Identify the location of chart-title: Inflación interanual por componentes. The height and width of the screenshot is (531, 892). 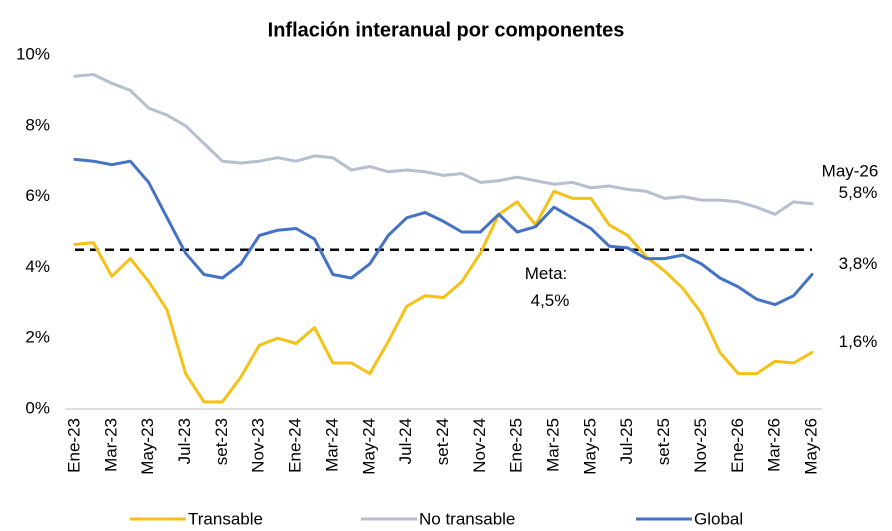
(446, 30).